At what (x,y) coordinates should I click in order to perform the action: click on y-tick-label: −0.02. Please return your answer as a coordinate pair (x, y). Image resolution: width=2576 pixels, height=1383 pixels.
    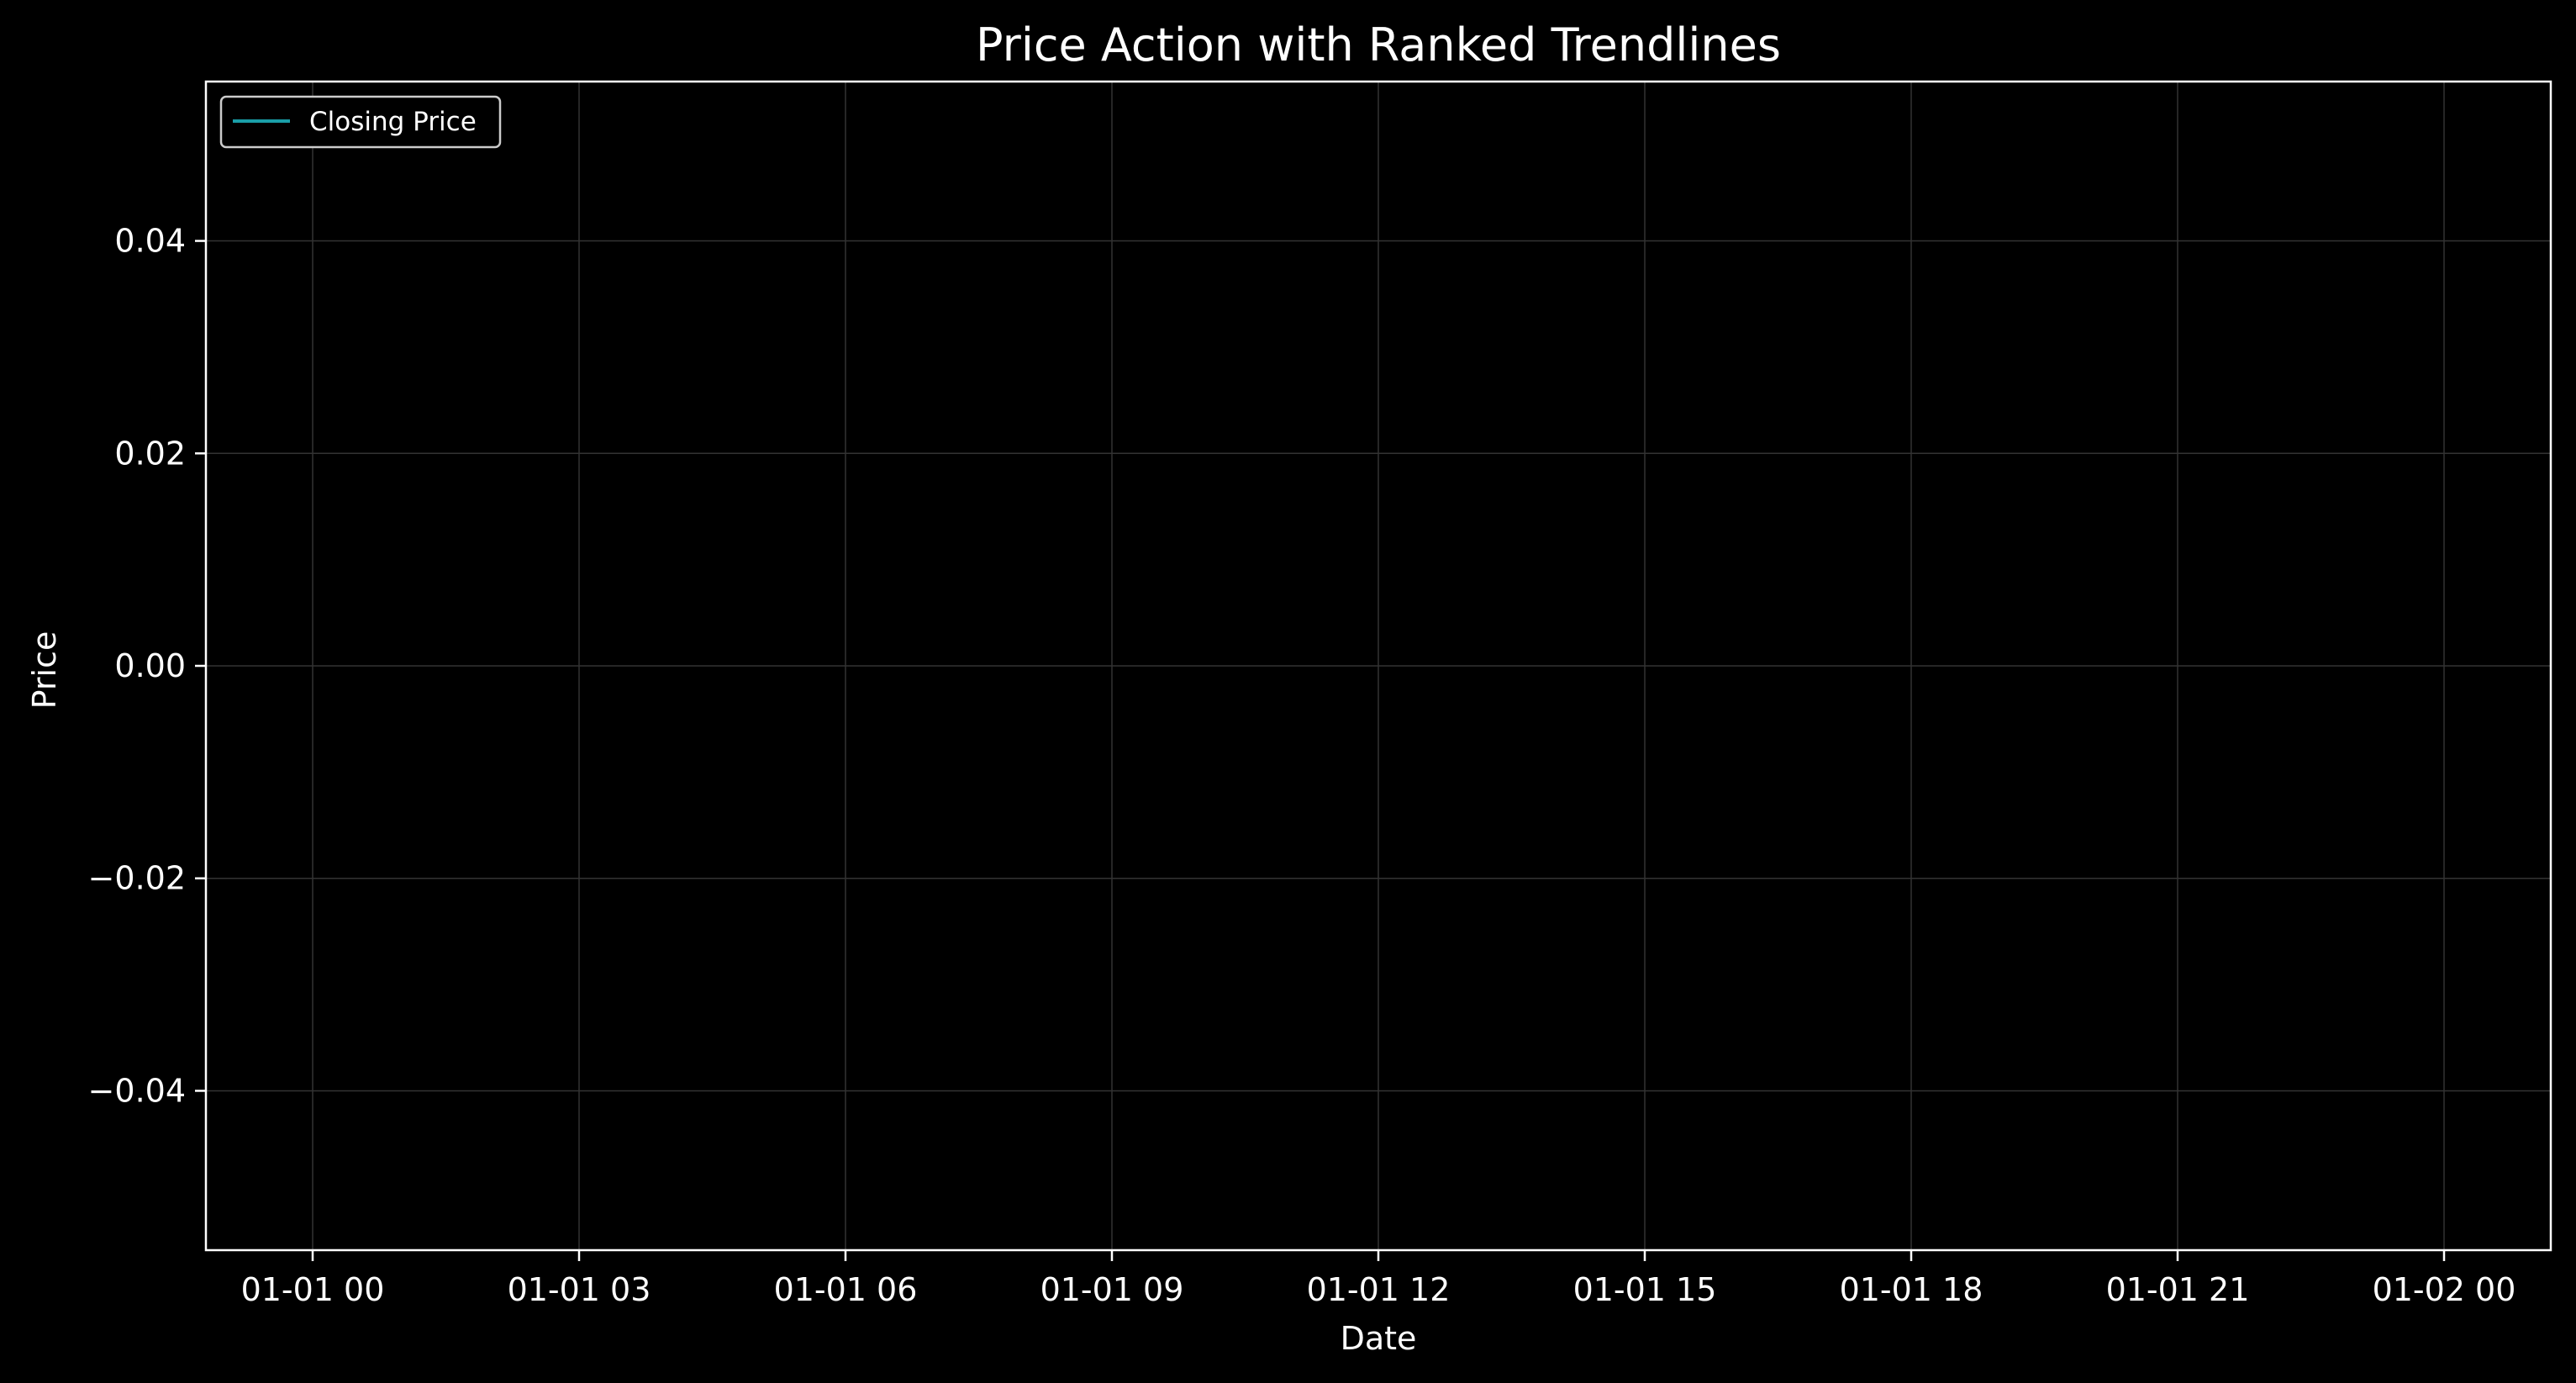
    Looking at the image, I should click on (137, 878).